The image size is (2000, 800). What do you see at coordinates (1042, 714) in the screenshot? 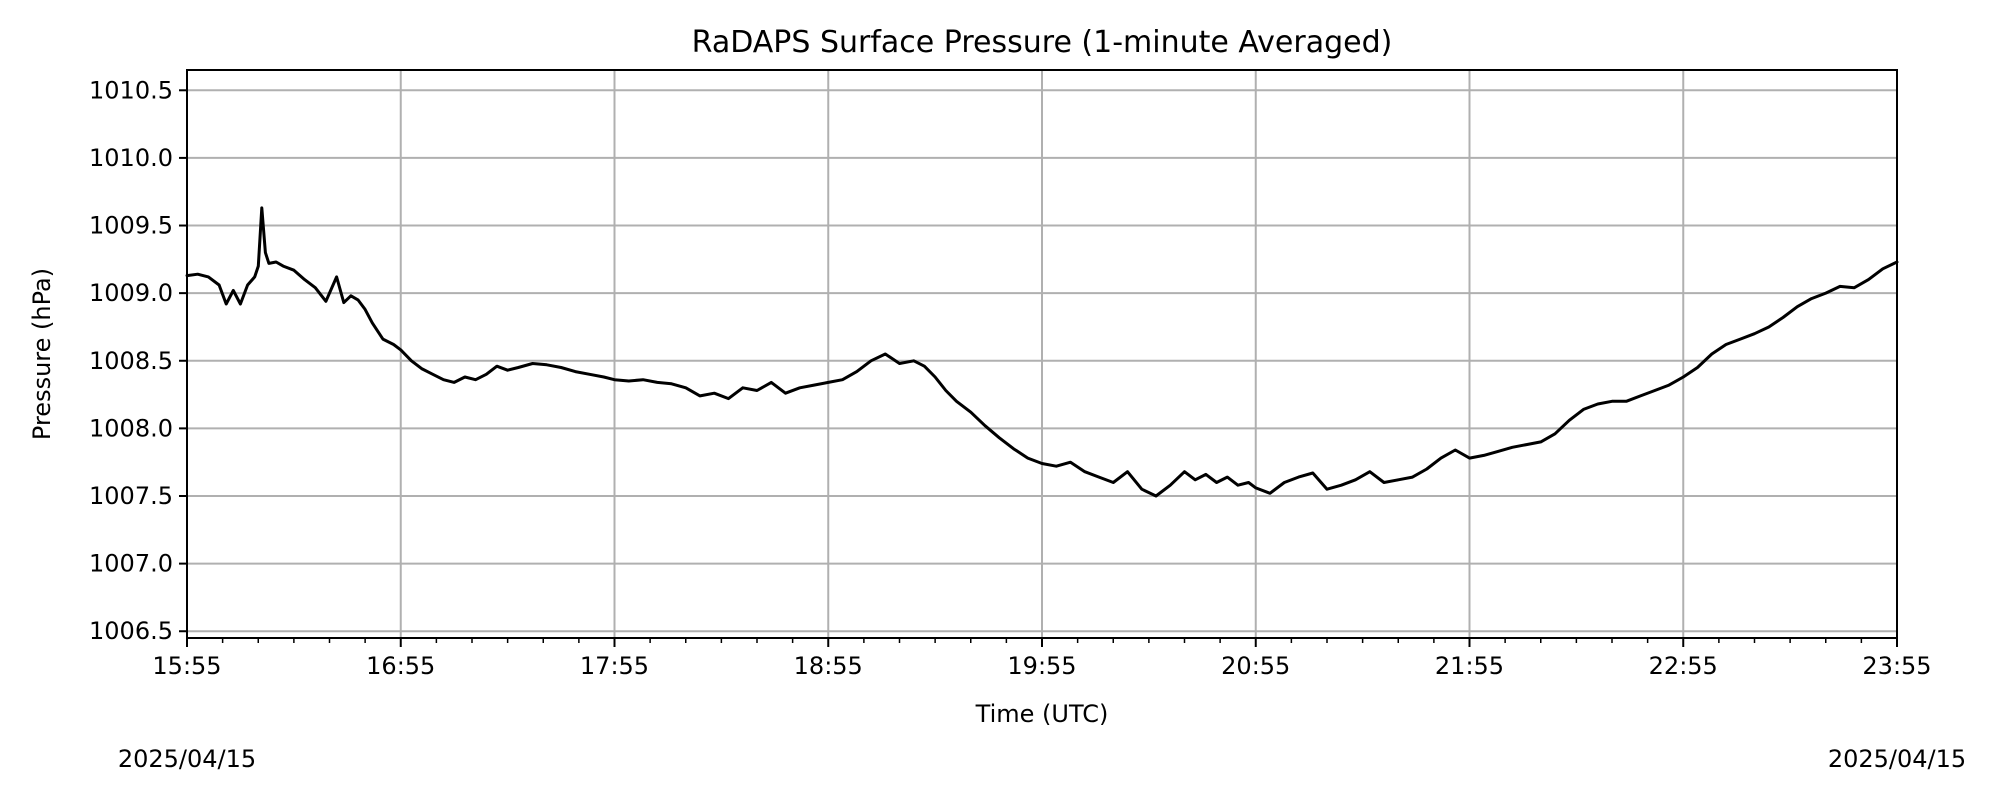
I see `x-axis-title: Time (UTC)` at bounding box center [1042, 714].